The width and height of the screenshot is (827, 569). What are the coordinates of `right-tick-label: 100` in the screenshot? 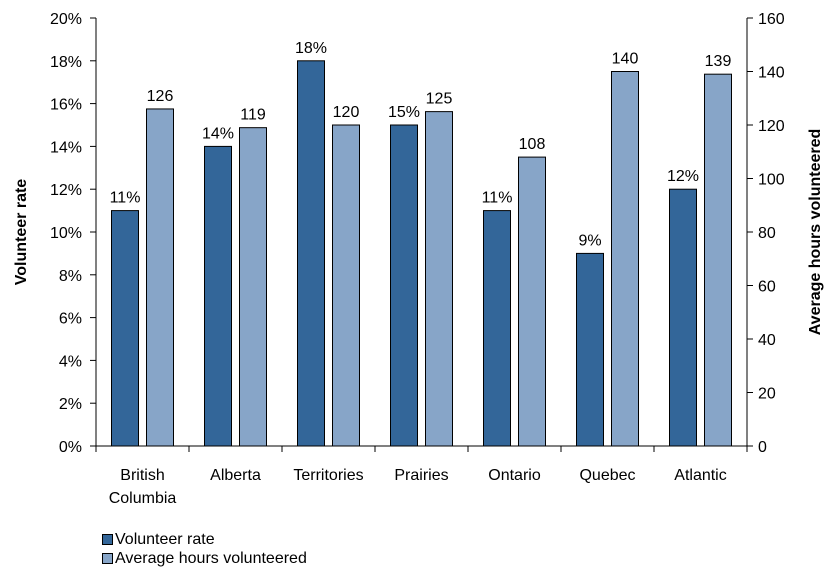 It's located at (771, 180).